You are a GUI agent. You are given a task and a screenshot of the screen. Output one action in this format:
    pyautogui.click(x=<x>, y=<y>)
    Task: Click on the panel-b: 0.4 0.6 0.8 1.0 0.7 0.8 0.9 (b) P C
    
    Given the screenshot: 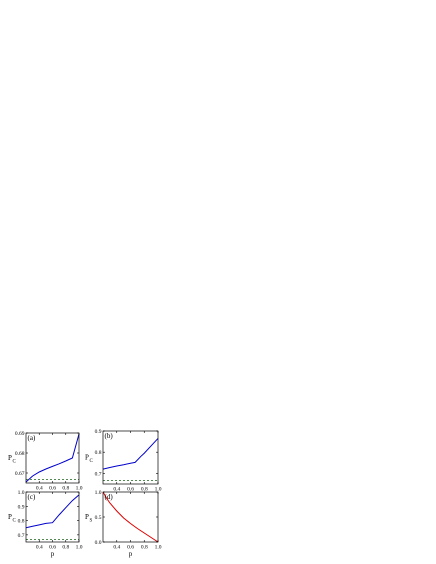 What is the action you would take?
    pyautogui.click(x=123, y=461)
    